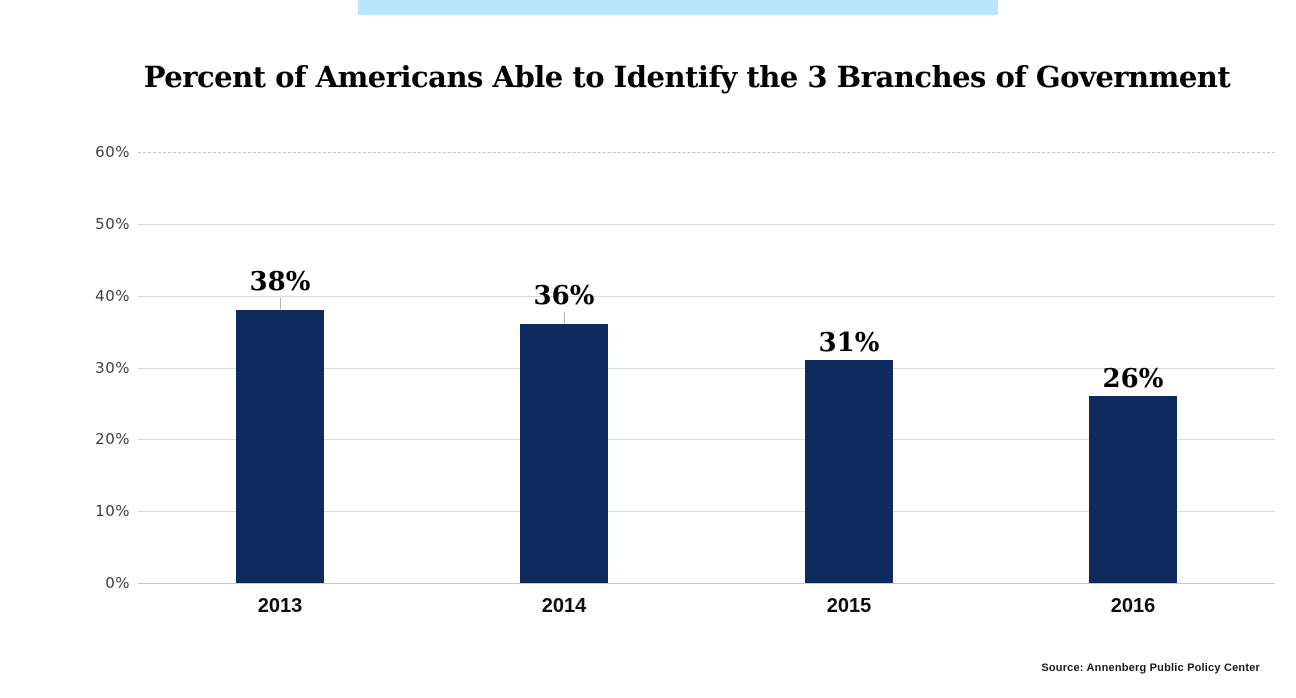  I want to click on y-axis-tick-label: 10%, so click(112, 511).